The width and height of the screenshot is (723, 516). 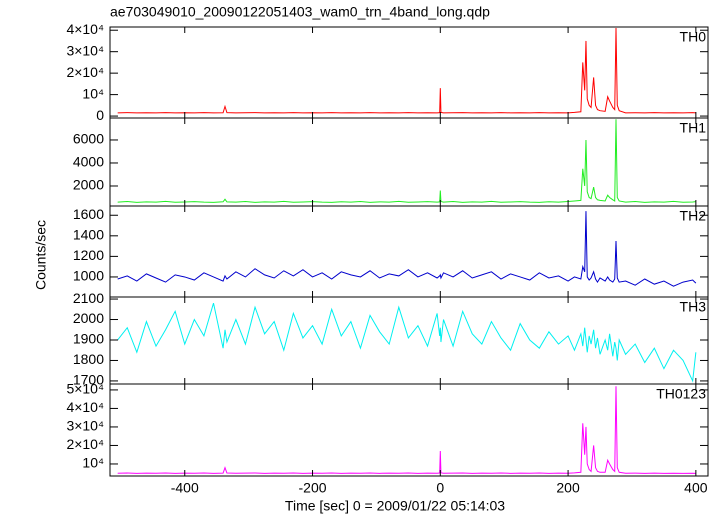 I want to click on x-tick-label: 0, so click(x=440, y=488).